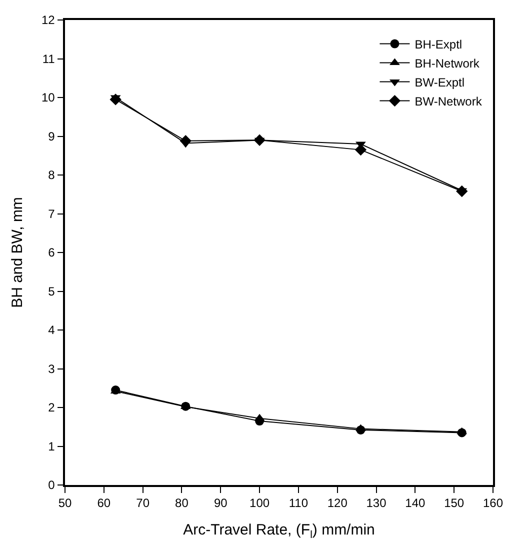 Image resolution: width=515 pixels, height=550 pixels. I want to click on y-axis-title: BH and BW, mm, so click(17, 252).